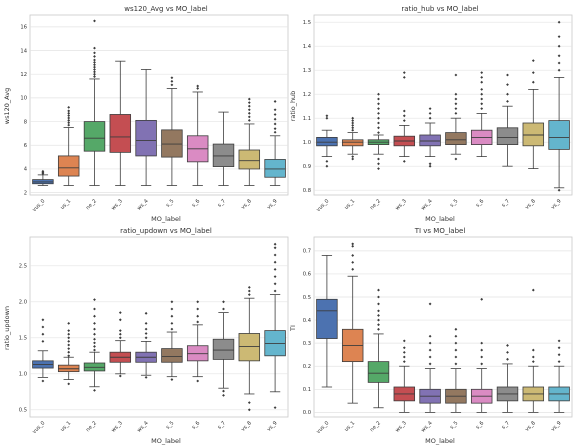  I want to click on x-tick-label: vs_8, so click(246, 426).